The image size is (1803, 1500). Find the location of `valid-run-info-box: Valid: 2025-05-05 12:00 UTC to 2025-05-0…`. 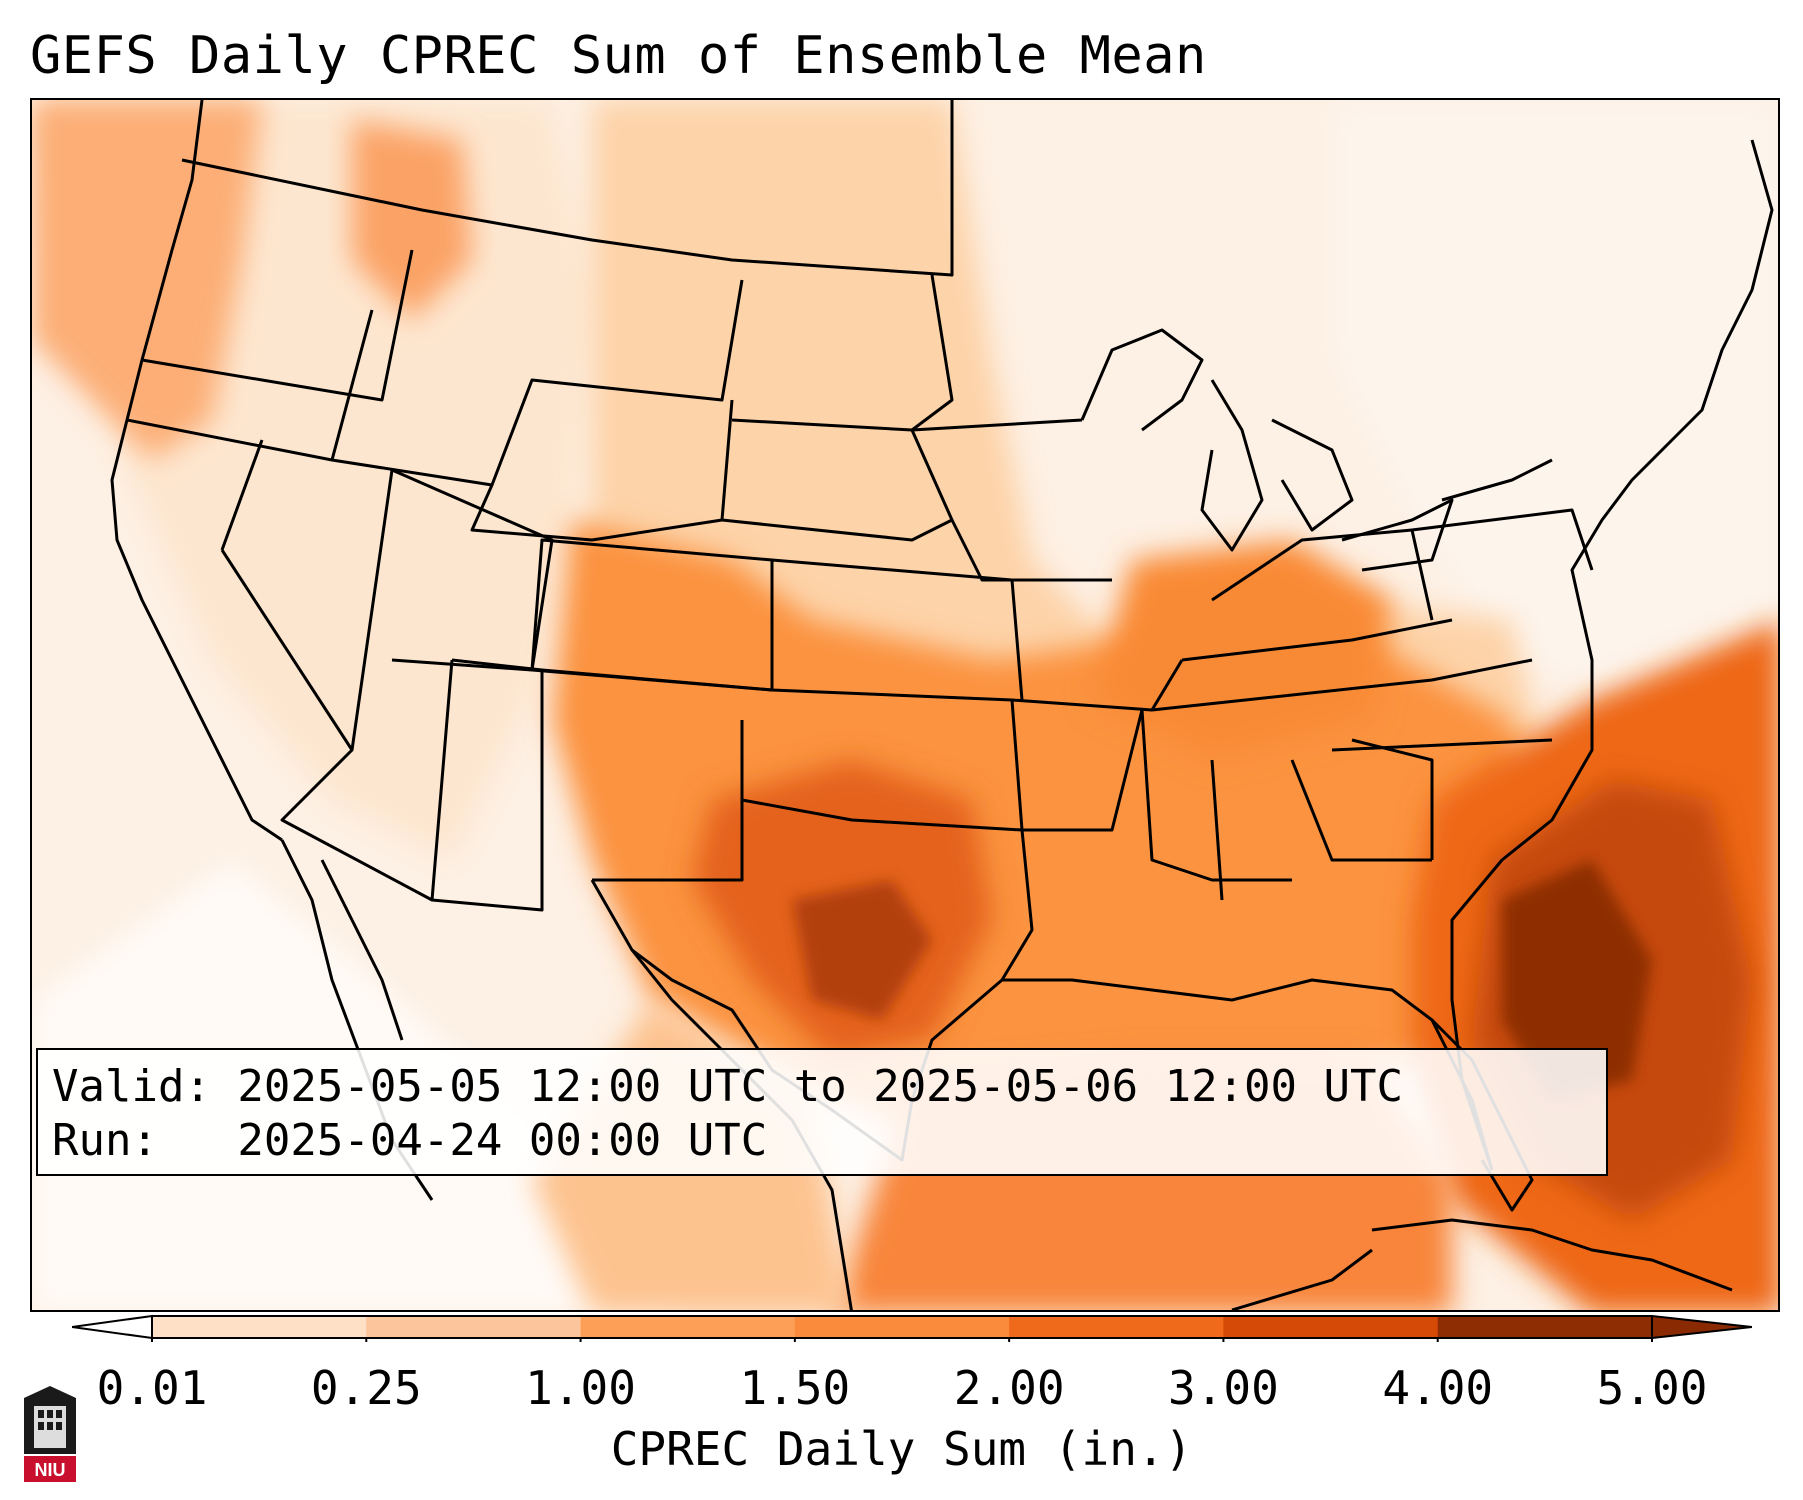

valid-run-info-box: Valid: 2025-05-05 12:00 UTC to 2025-05-0… is located at coordinates (822, 1112).